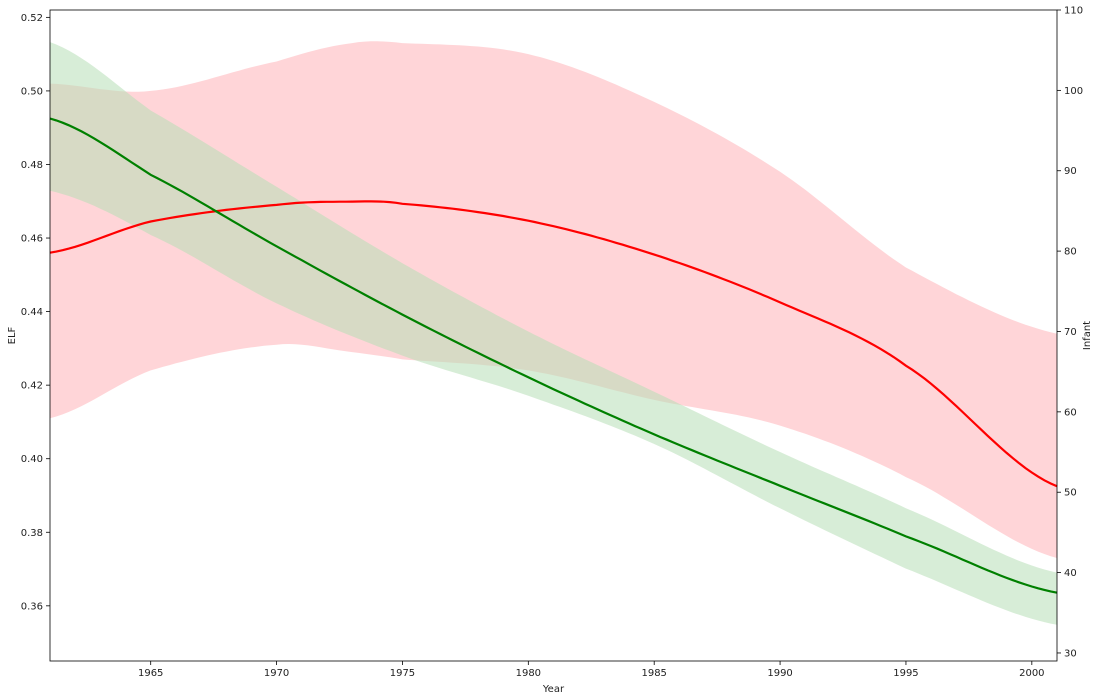 This screenshot has width=1102, height=700. What do you see at coordinates (32, 18) in the screenshot?
I see `left-y-tick-label: 0.52` at bounding box center [32, 18].